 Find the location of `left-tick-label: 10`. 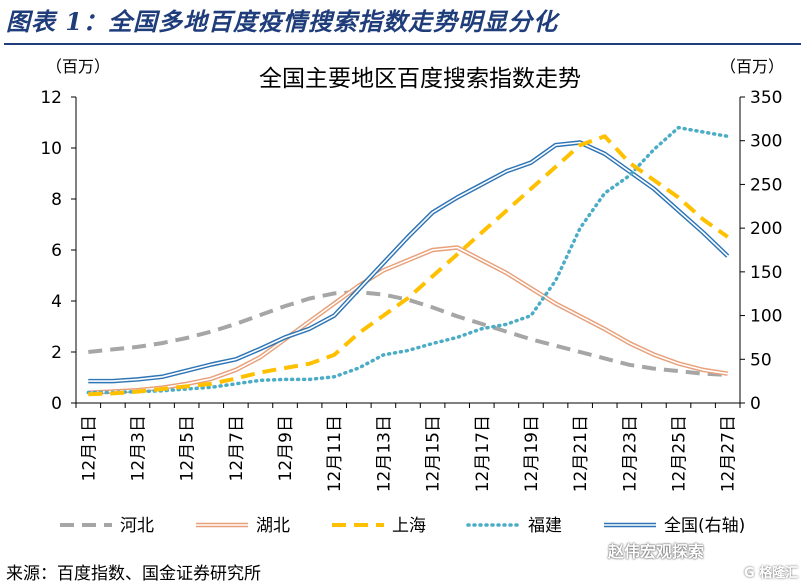

left-tick-label: 10 is located at coordinates (51, 149).